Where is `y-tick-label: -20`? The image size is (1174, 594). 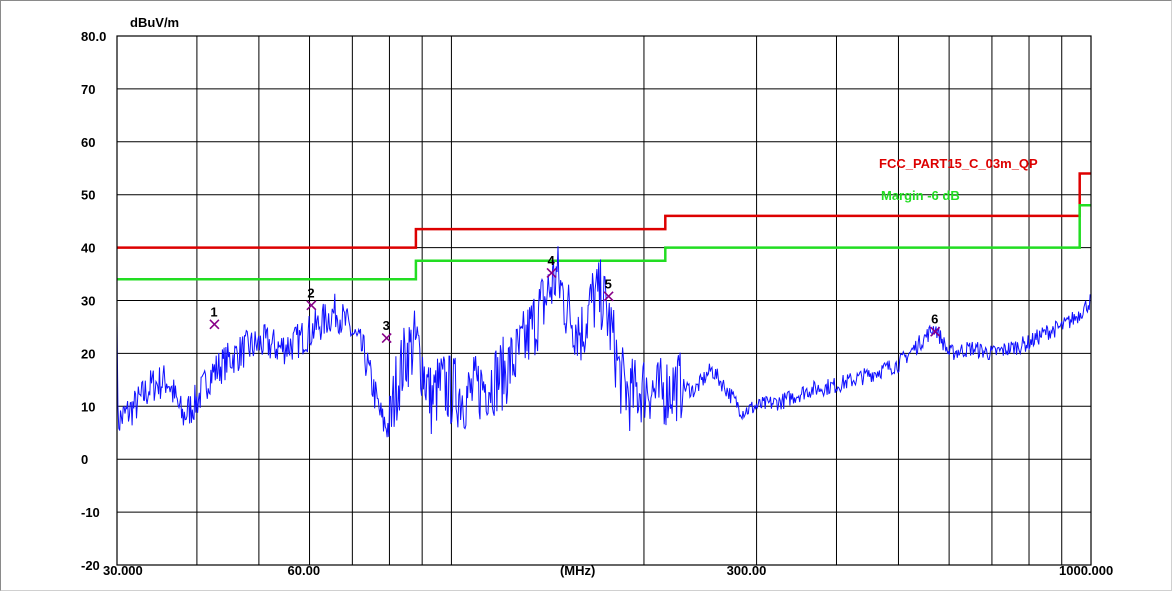
y-tick-label: -20 is located at coordinates (90, 565).